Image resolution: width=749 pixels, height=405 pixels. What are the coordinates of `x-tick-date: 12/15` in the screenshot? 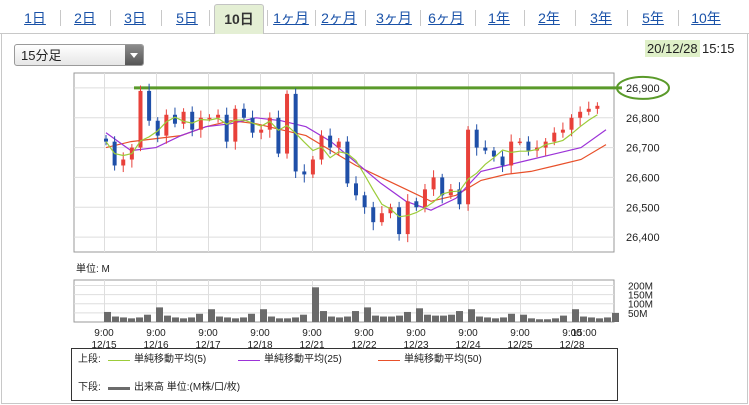 It's located at (103, 345).